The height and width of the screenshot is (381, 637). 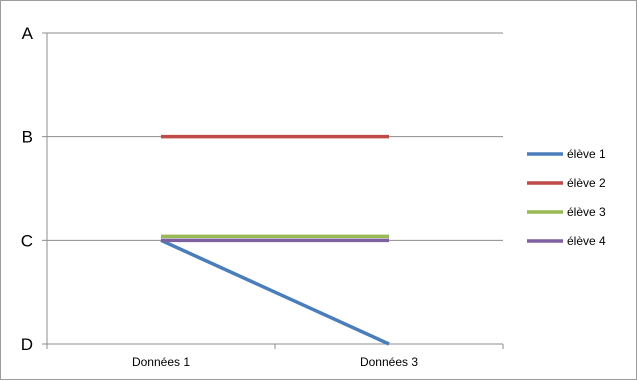 What do you see at coordinates (27, 344) in the screenshot?
I see `y-tick-label: D` at bounding box center [27, 344].